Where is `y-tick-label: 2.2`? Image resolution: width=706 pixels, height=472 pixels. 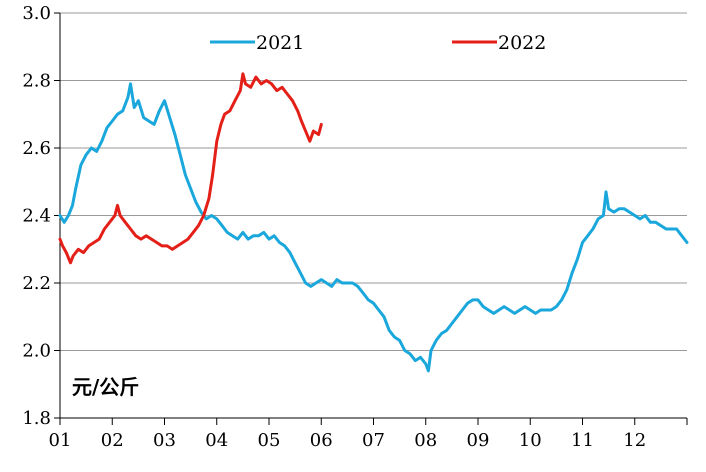
y-tick-label: 2.2 is located at coordinates (36, 283).